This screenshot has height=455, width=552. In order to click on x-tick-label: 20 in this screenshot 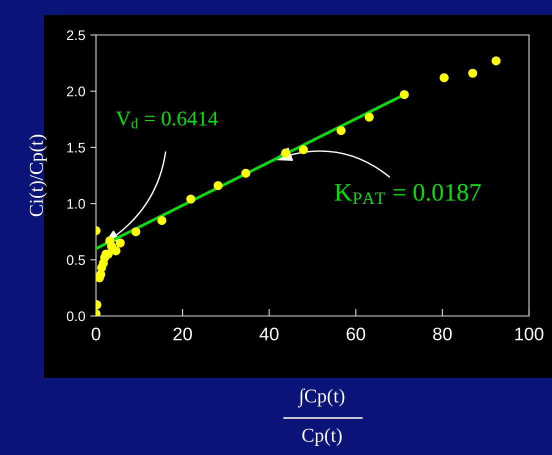, I will do `click(182, 334)`.